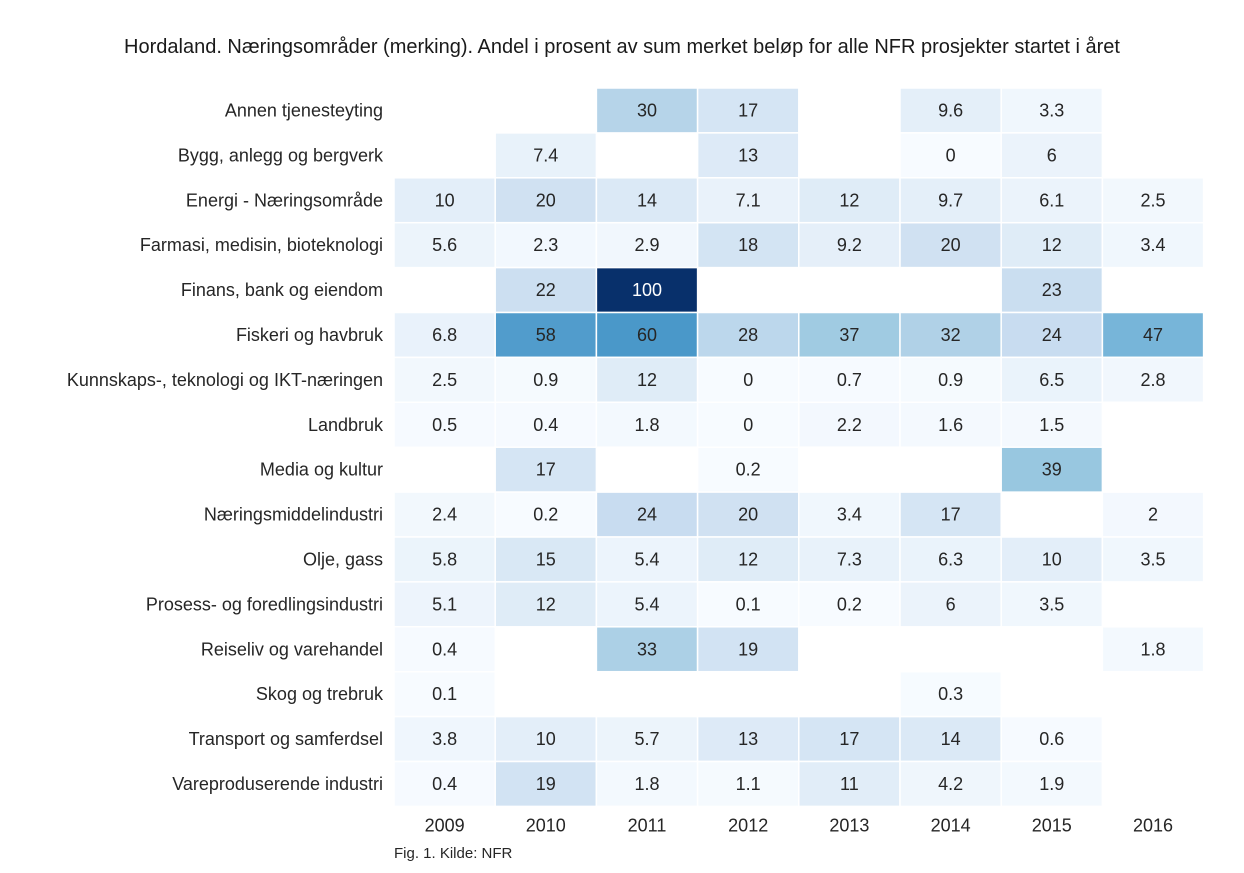 The width and height of the screenshot is (1244, 873). What do you see at coordinates (646, 604) in the screenshot?
I see `cell-value-label: 5.4` at bounding box center [646, 604].